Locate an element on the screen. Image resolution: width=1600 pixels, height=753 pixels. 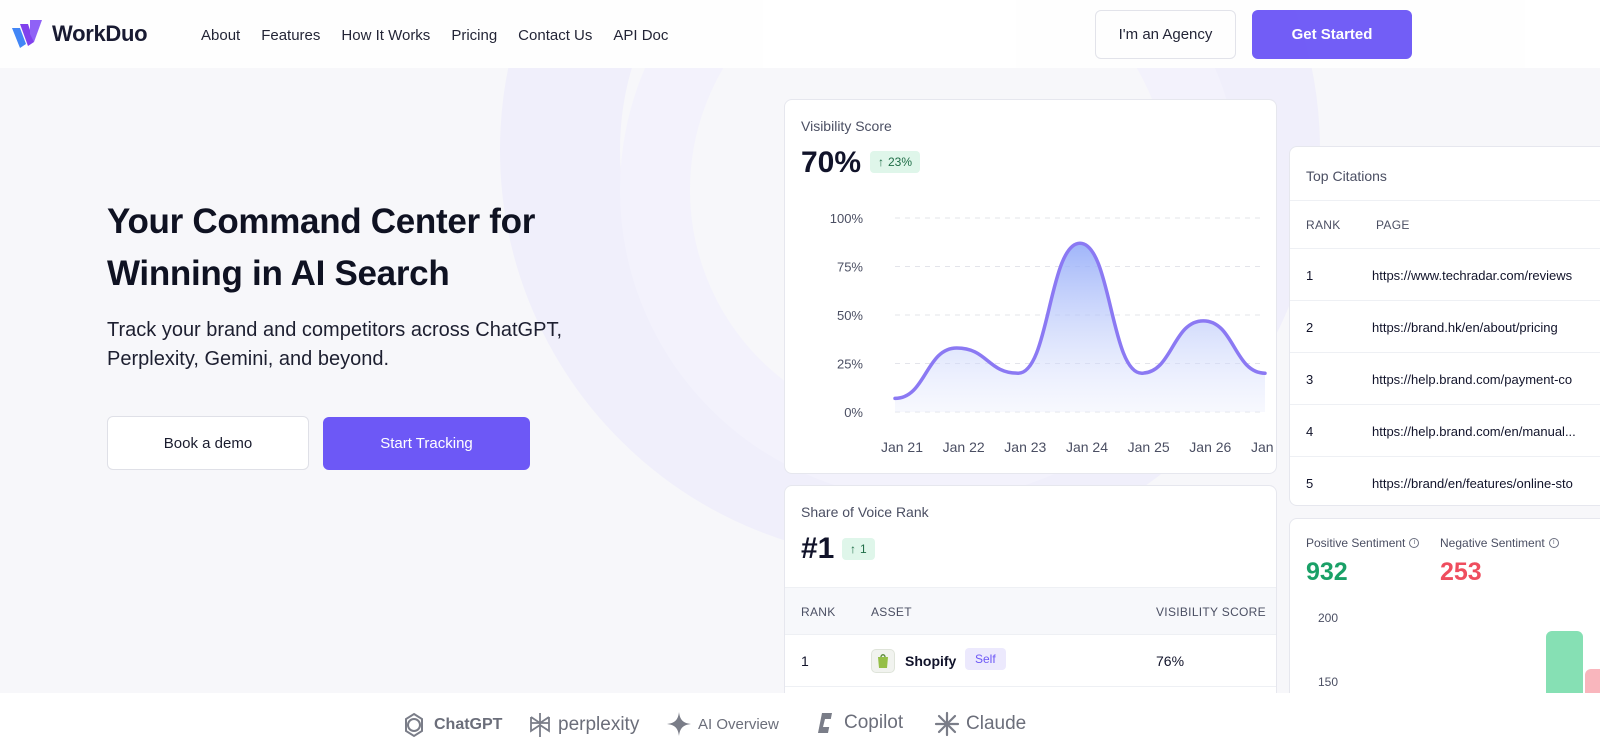
brand-logo: WorkDuo is located at coordinates (80, 34).